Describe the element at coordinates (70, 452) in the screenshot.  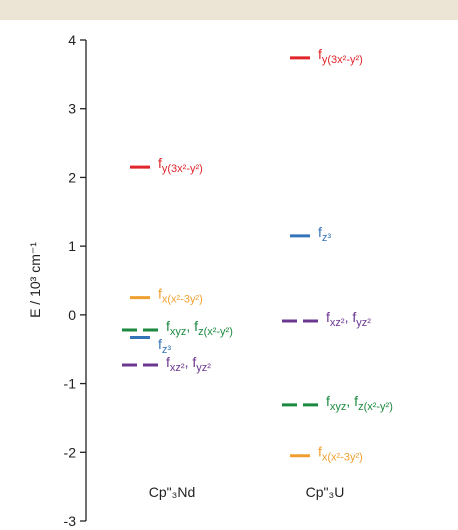
I see `y-tick-label: -2` at that location.